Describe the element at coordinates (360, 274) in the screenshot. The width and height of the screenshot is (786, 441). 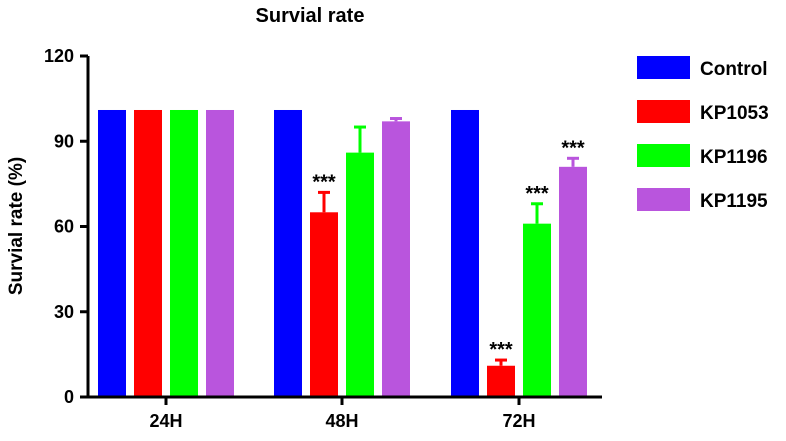
I see `bar-kp1196-48h` at that location.